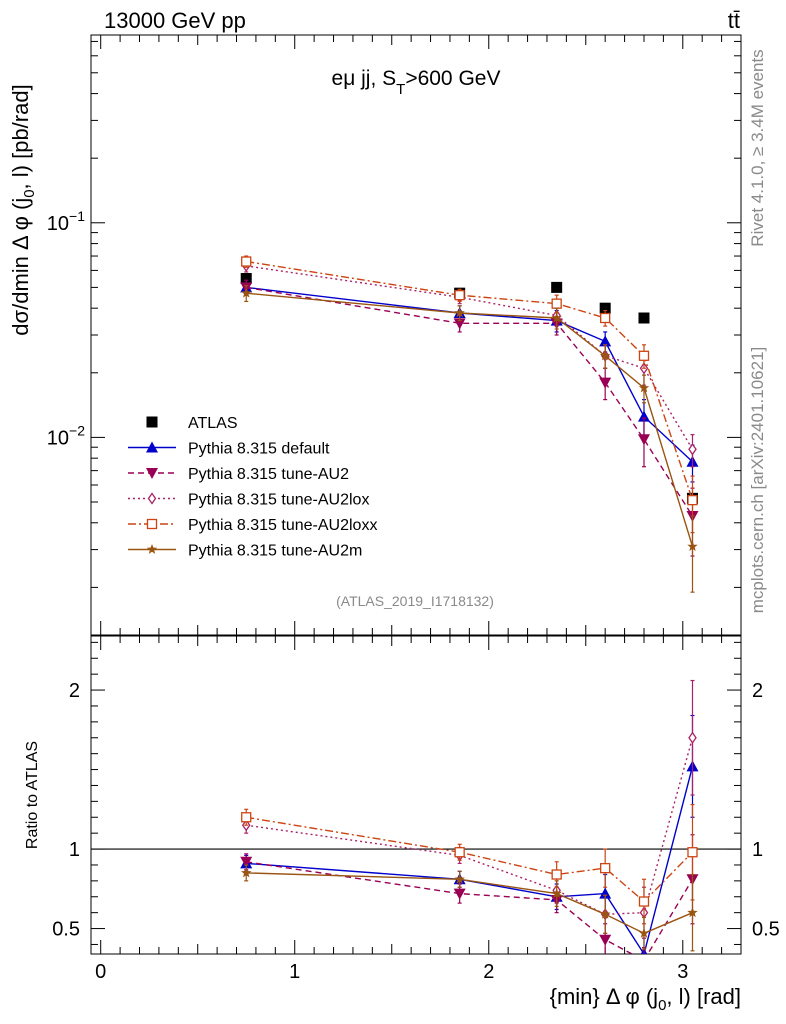 This screenshot has height=1024, width=786. What do you see at coordinates (604, 996) in the screenshot?
I see `xlabel-part-a: {min} Δ φ (j` at bounding box center [604, 996].